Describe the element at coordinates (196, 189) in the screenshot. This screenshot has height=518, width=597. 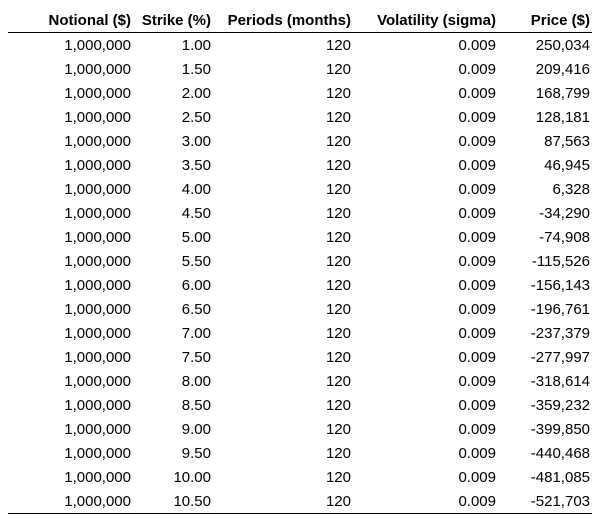
I see `cell-strike: 4.00` at that location.